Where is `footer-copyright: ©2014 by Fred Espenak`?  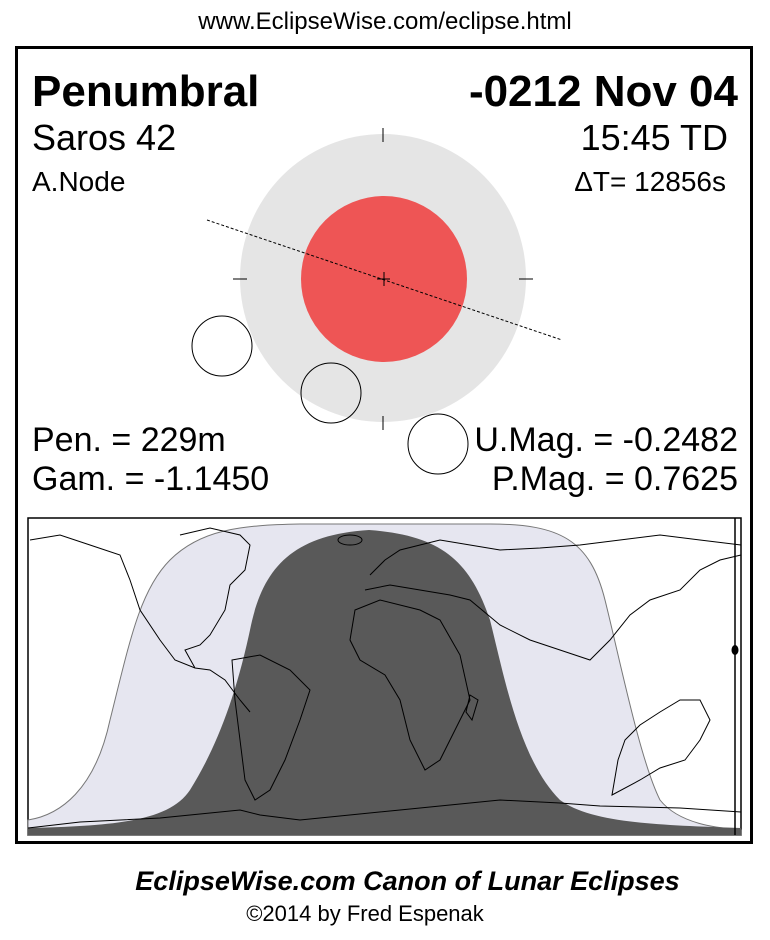 footer-copyright: ©2014 by Fred Espenak is located at coordinates (365, 913).